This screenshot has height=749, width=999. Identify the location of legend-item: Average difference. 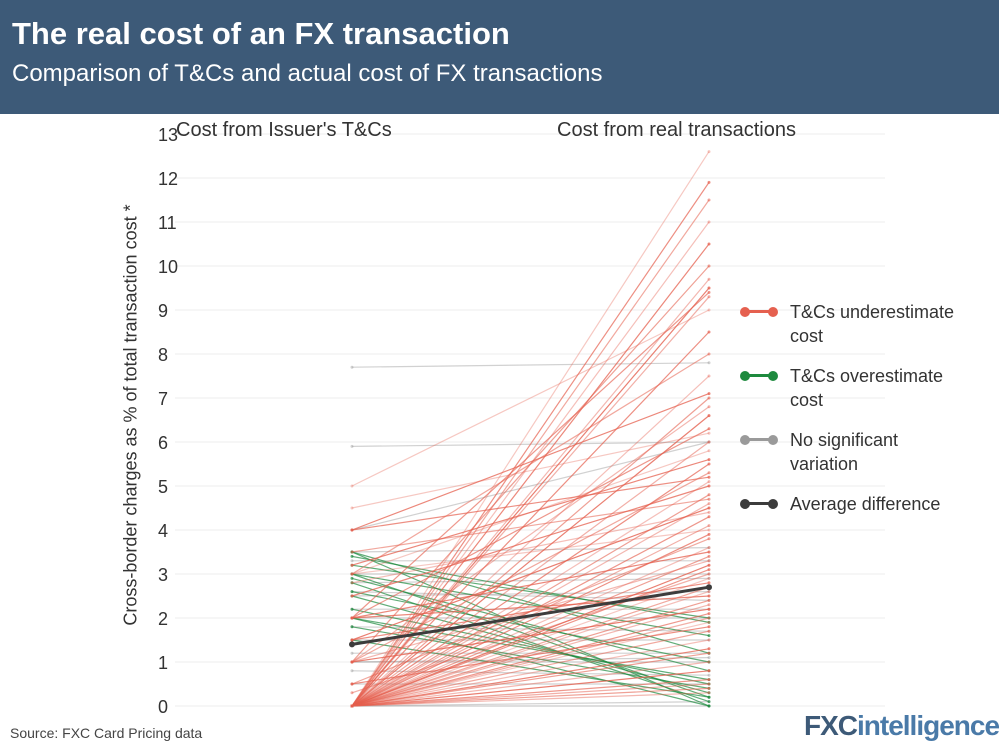
(850, 504).